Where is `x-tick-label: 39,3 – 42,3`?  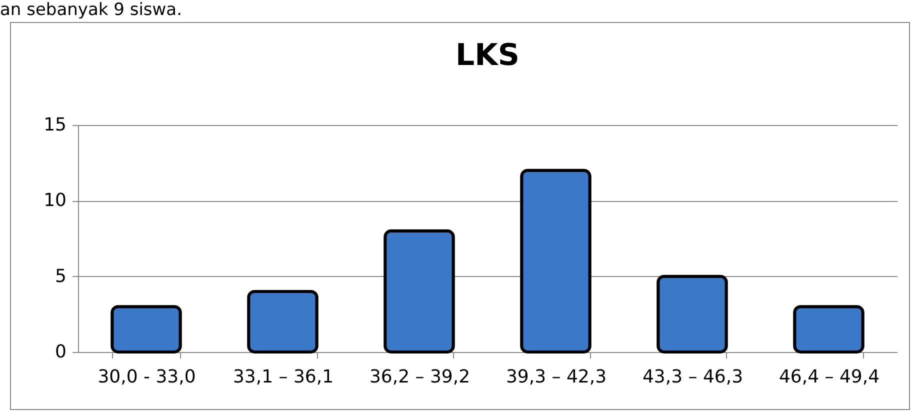
x-tick-label: 39,3 – 42,3 is located at coordinates (556, 377).